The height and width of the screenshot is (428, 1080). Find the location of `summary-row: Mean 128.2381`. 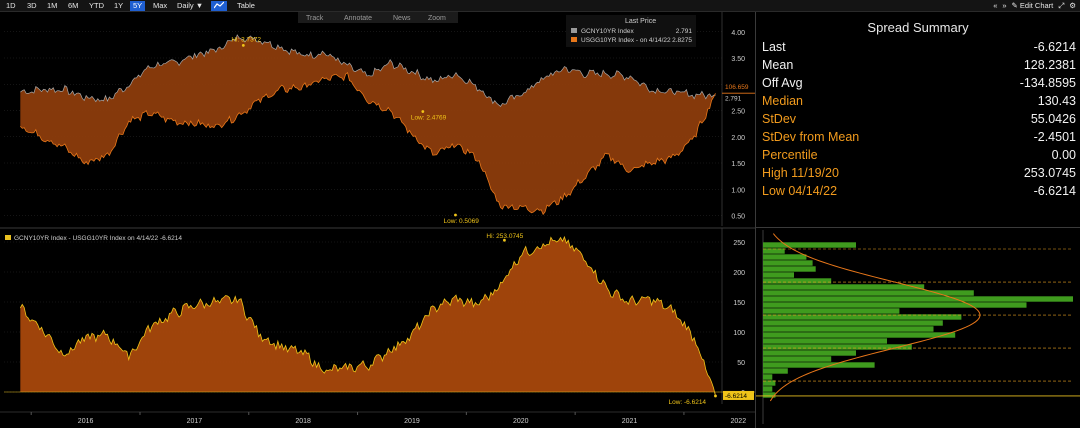

summary-row: Mean 128.2381 is located at coordinates (919, 65).